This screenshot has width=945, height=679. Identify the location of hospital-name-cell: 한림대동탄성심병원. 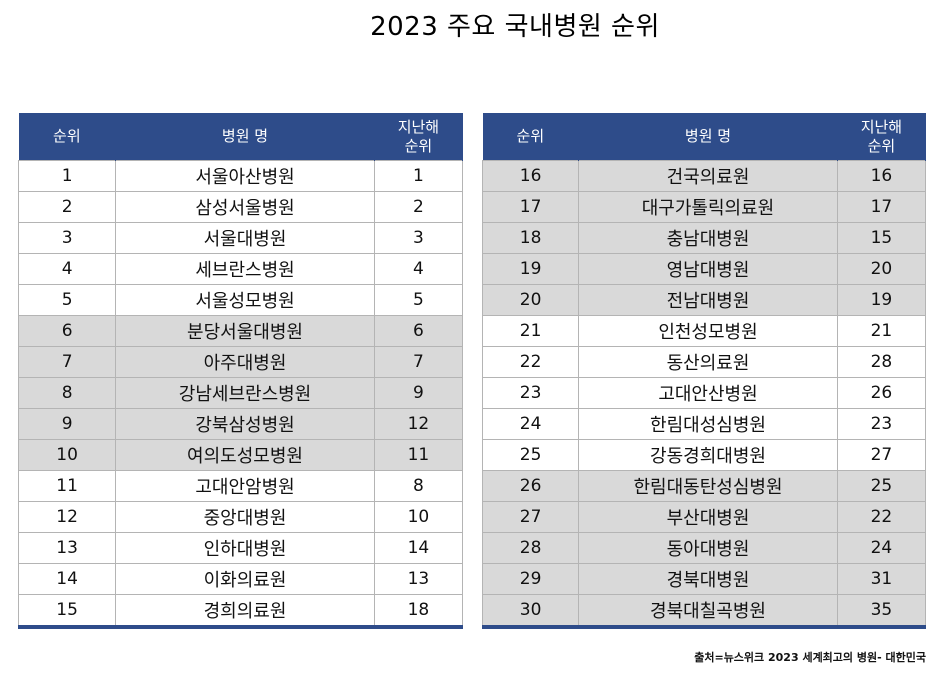
(708, 486).